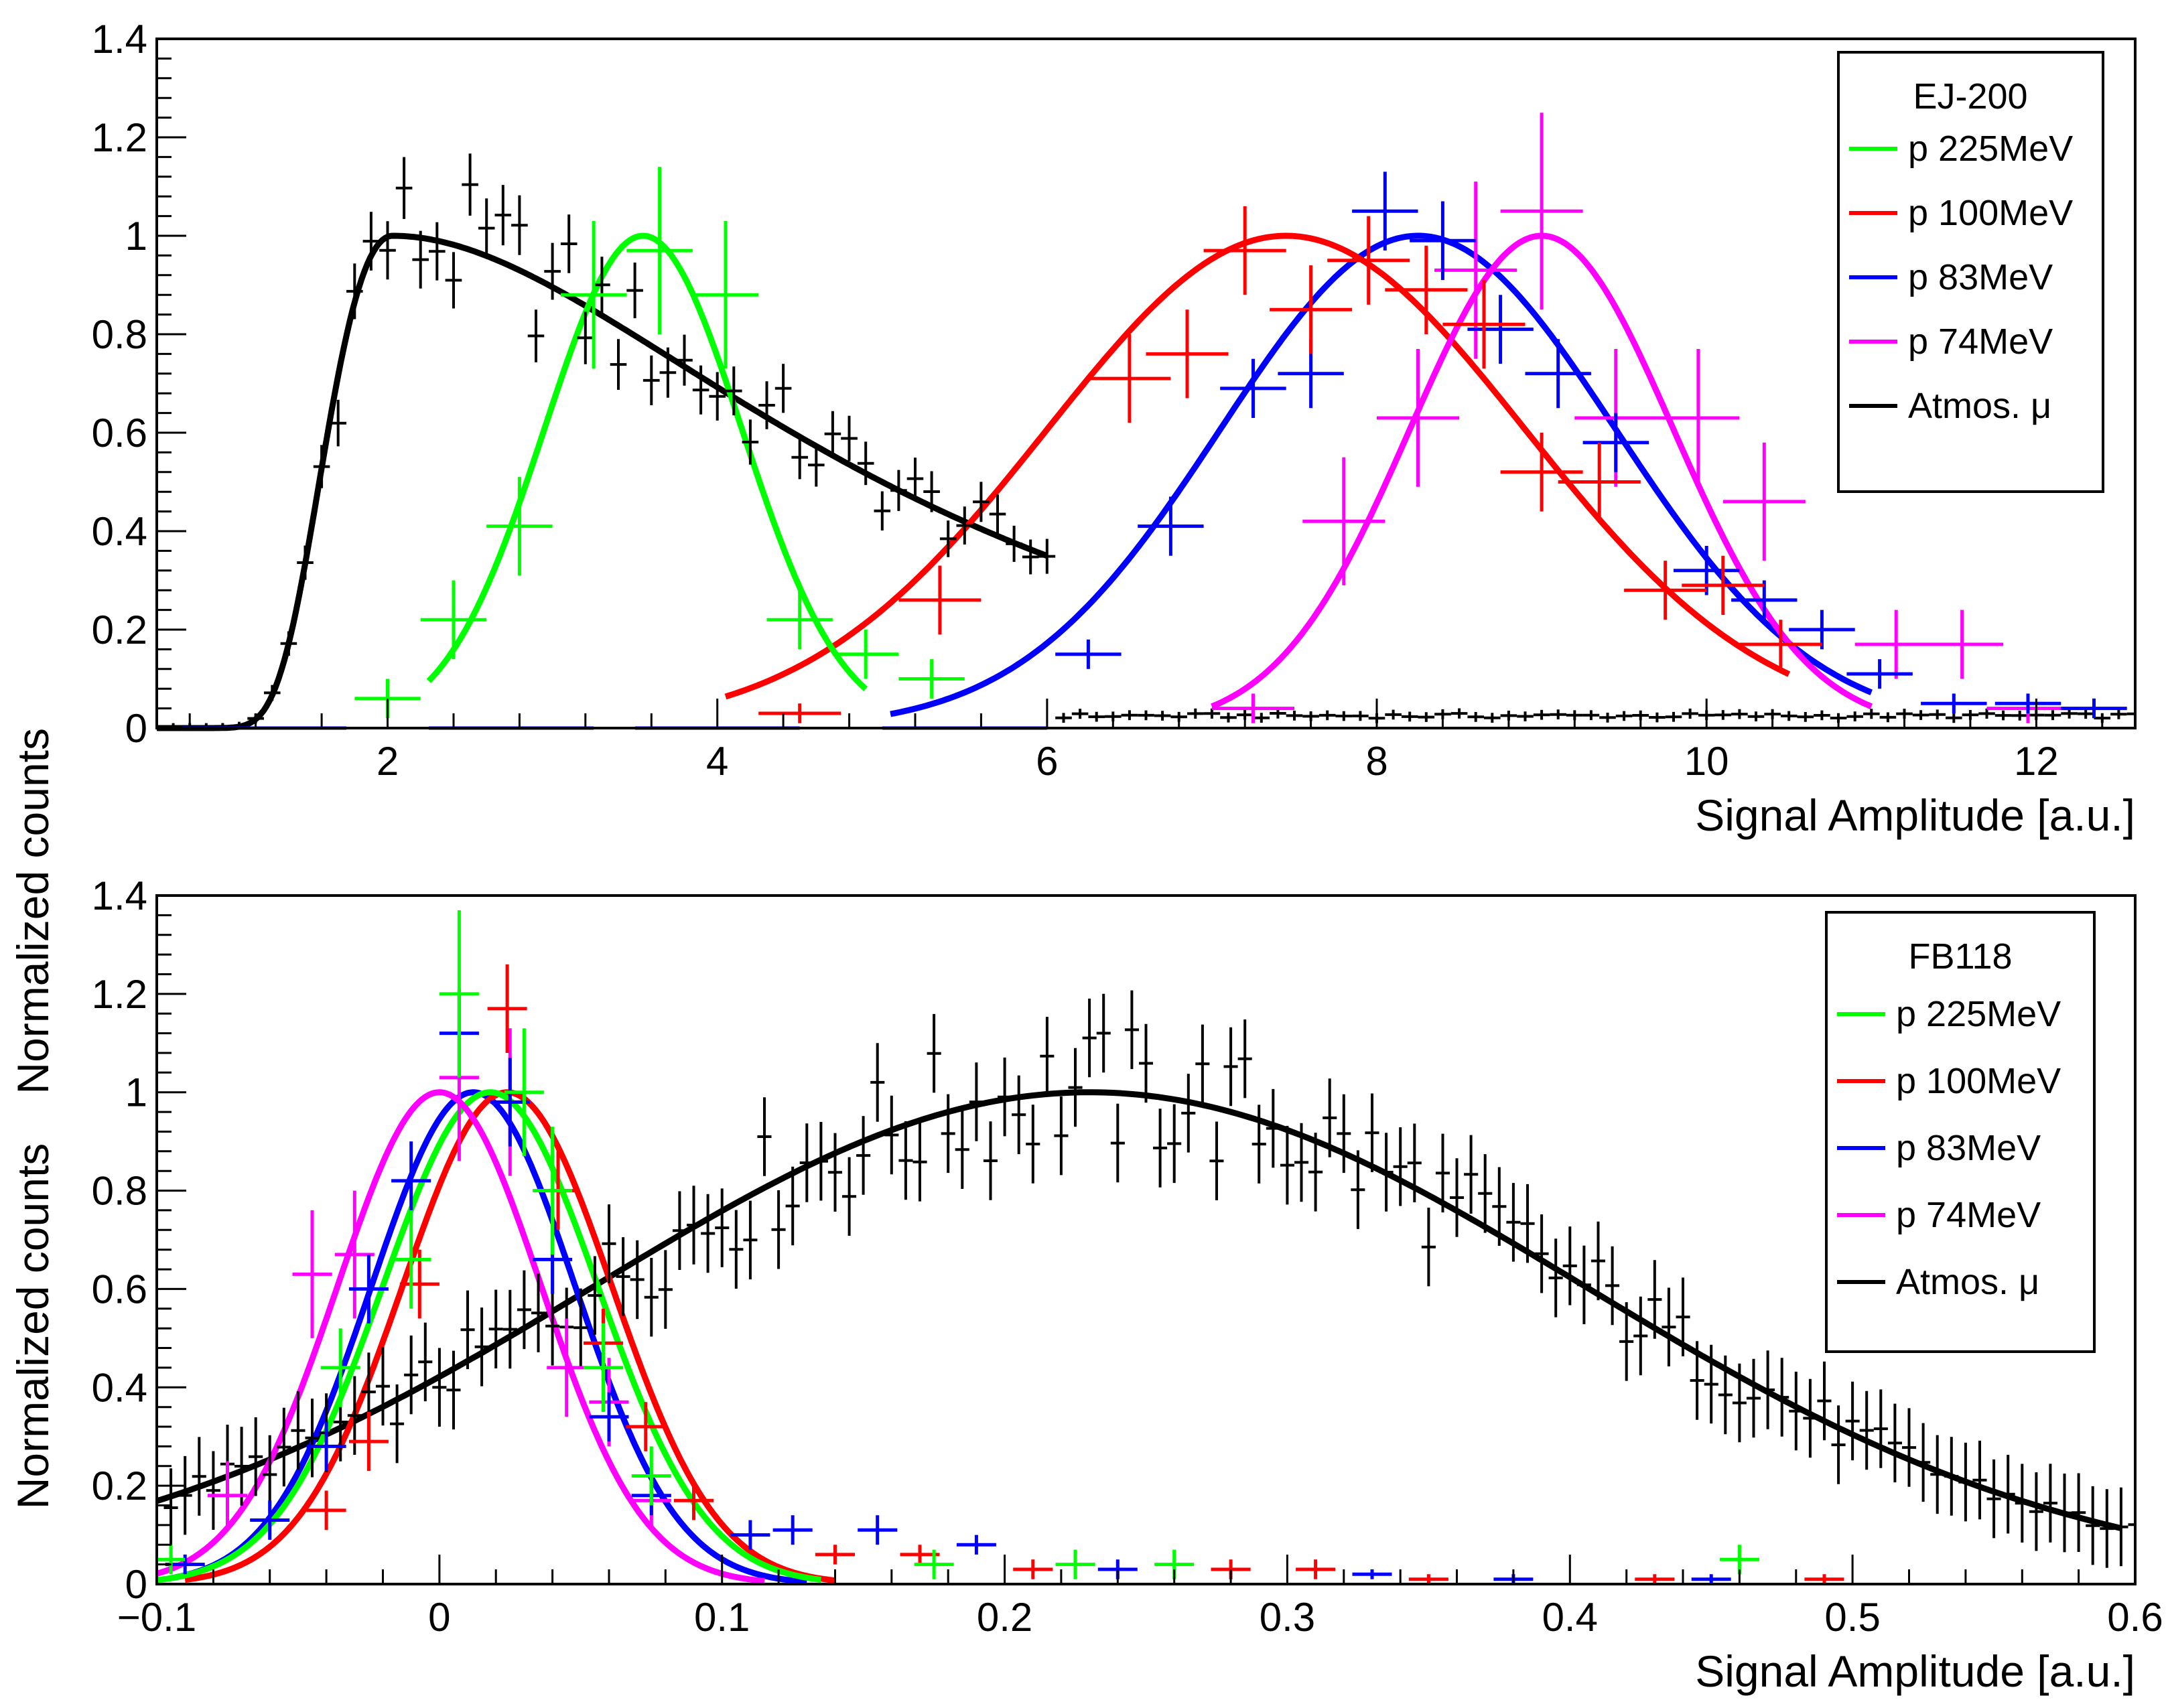 This screenshot has width=2166, height=1708. I want to click on x-tick-label: 4, so click(717, 761).